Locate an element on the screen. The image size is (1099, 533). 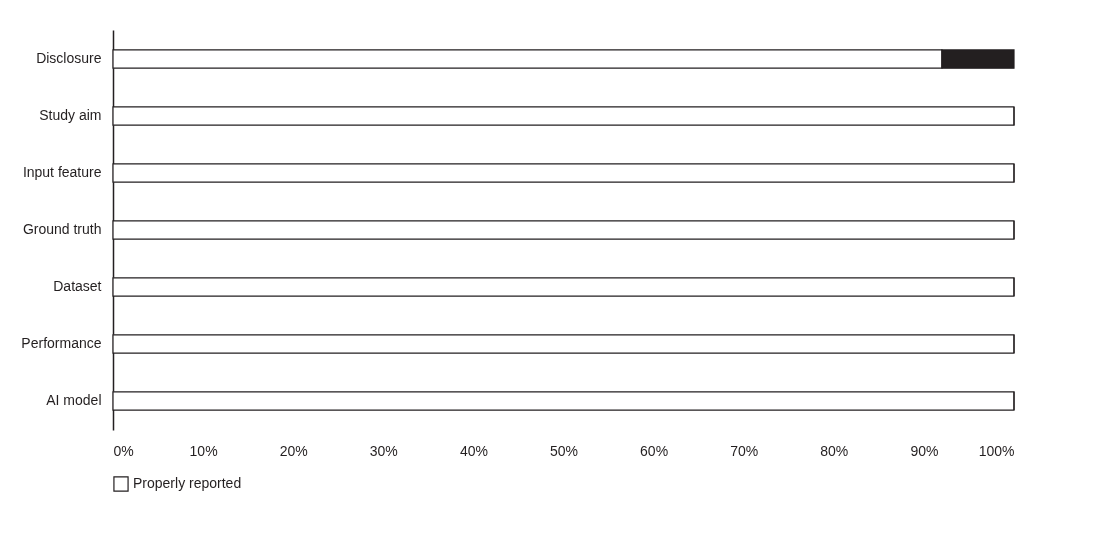
x-tick-label: 30% is located at coordinates (383, 450).